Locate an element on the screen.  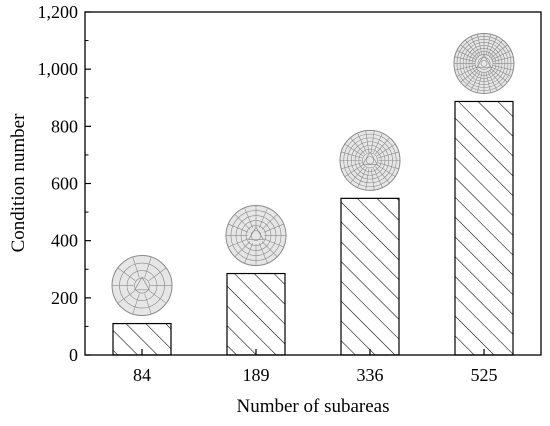
x-tick-label: 189 is located at coordinates (256, 375).